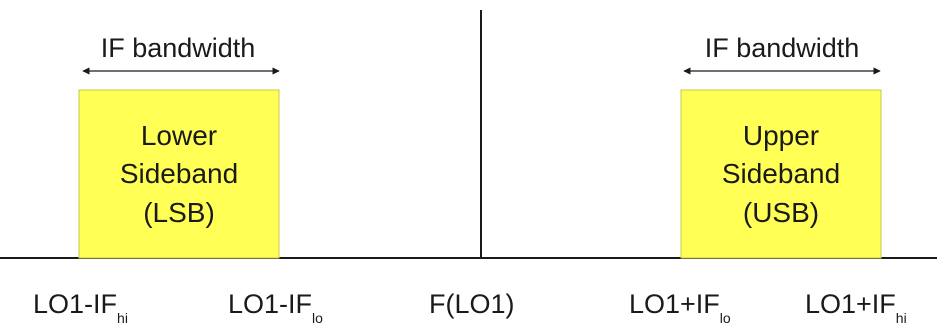 The height and width of the screenshot is (331, 937). I want to click on upper-bandwidth-label: IF bandwidth, so click(782, 48).